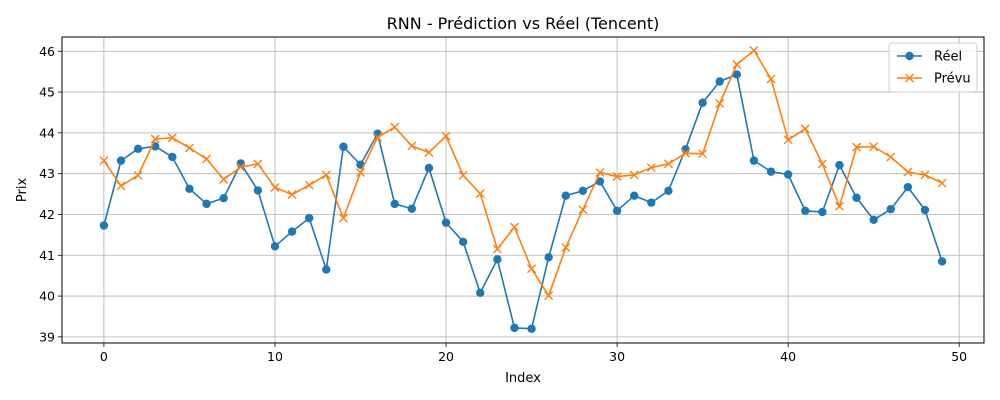 This screenshot has height=400, width=1000. What do you see at coordinates (47, 336) in the screenshot?
I see `y-tick-label: 39` at bounding box center [47, 336].